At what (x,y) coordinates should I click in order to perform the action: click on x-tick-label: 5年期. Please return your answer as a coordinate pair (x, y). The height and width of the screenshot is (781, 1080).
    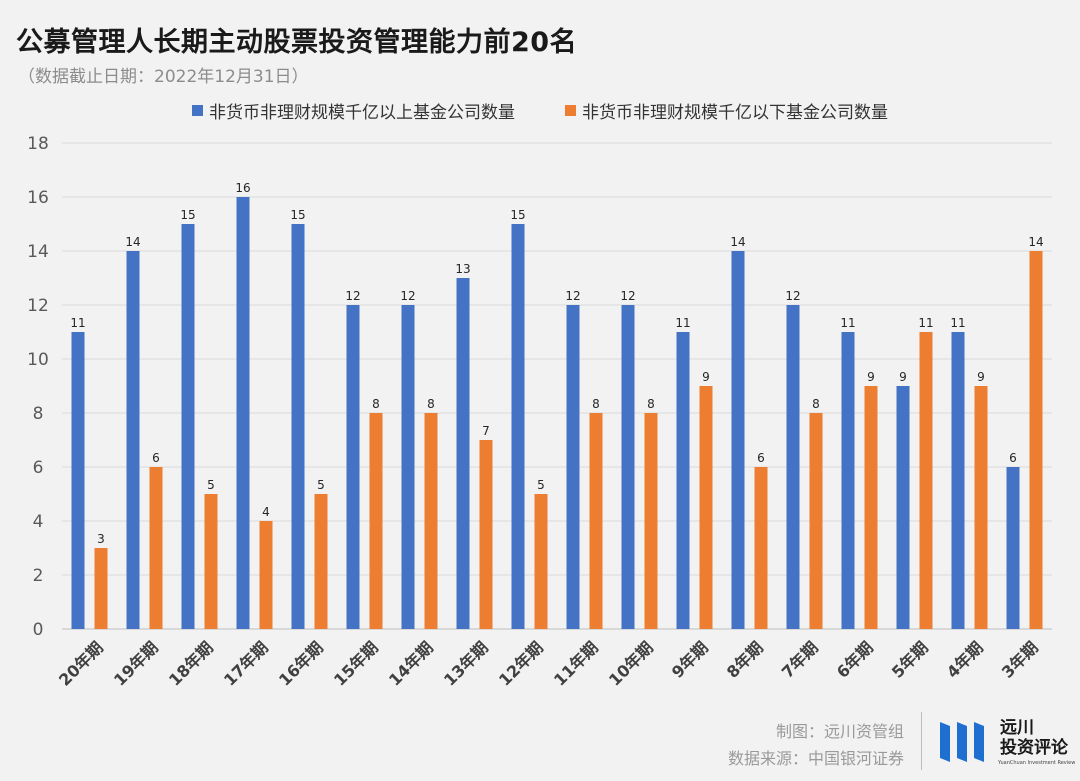
    Looking at the image, I should click on (910, 660).